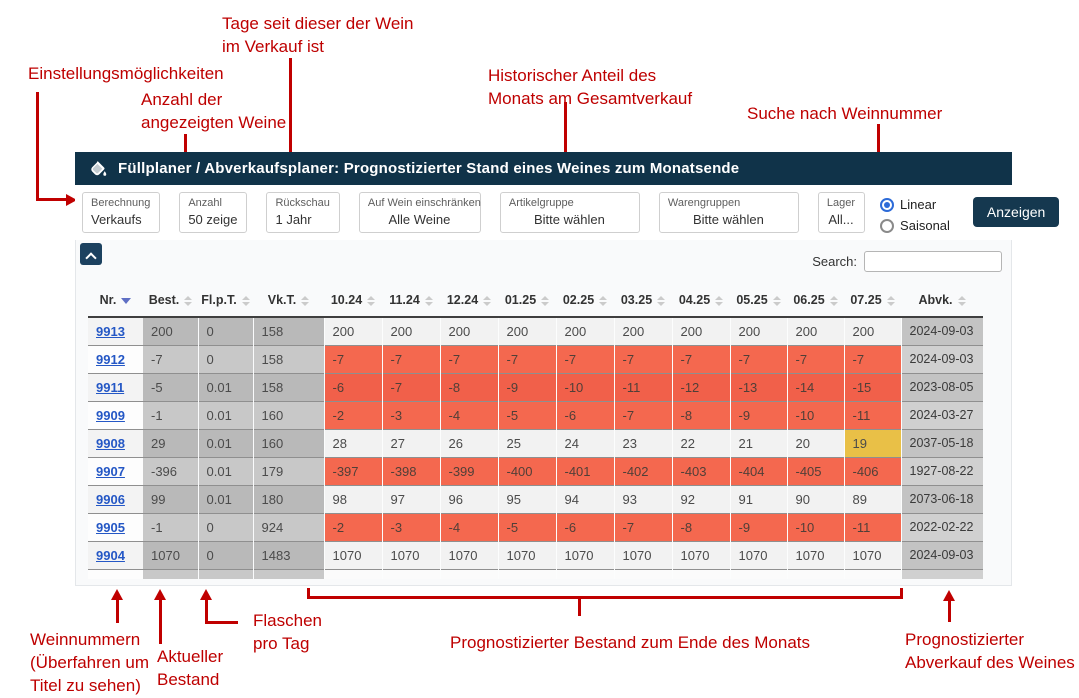  Describe the element at coordinates (110, 471) in the screenshot. I see `wine-number-link: 9907` at that location.